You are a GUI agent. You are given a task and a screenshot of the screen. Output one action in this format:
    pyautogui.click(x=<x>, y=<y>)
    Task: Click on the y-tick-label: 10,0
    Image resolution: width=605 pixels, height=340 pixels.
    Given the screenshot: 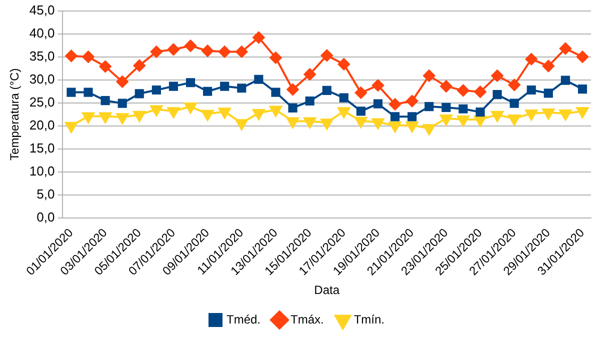 What is the action you would take?
    pyautogui.click(x=42, y=170)
    